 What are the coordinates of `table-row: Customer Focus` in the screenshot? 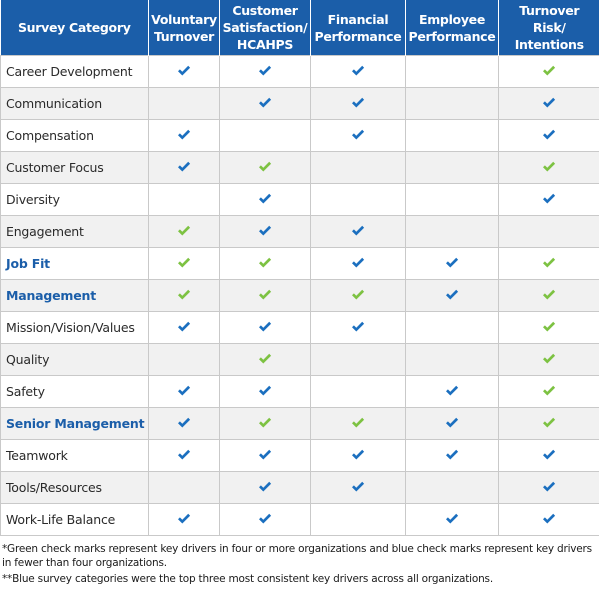 It's located at (299, 167).